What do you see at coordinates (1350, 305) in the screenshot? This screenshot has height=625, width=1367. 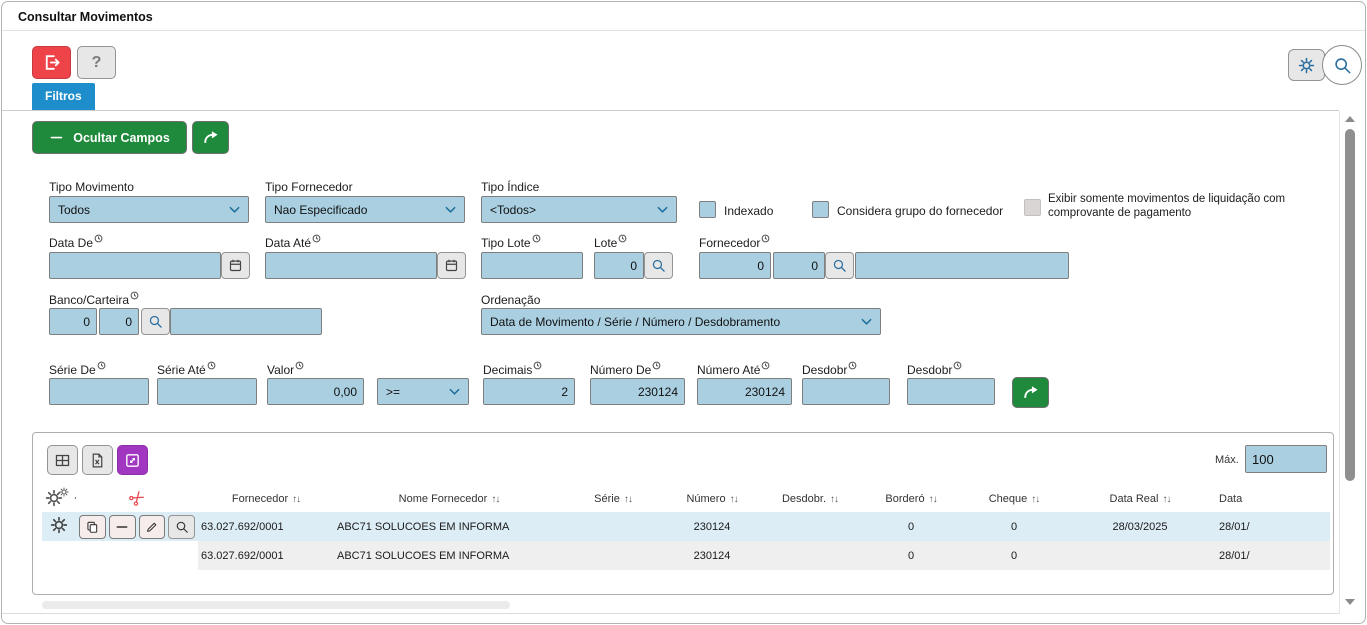 I see `vscroll-thumb` at bounding box center [1350, 305].